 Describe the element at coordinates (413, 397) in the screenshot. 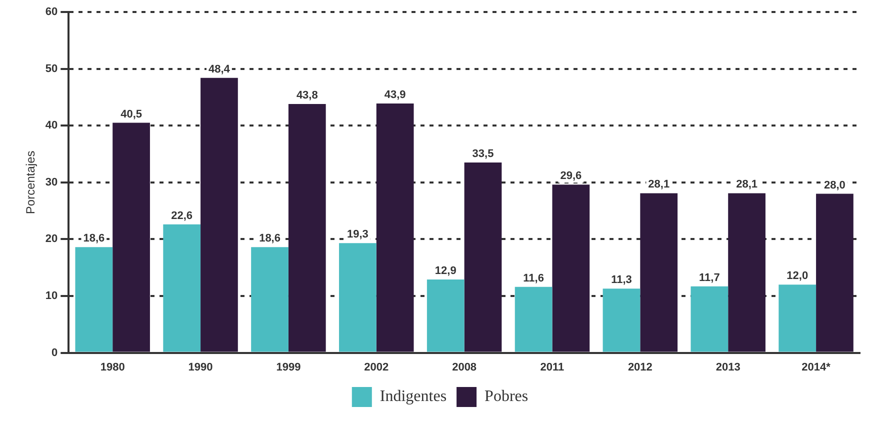

I see `legend-label: Indigentes` at that location.